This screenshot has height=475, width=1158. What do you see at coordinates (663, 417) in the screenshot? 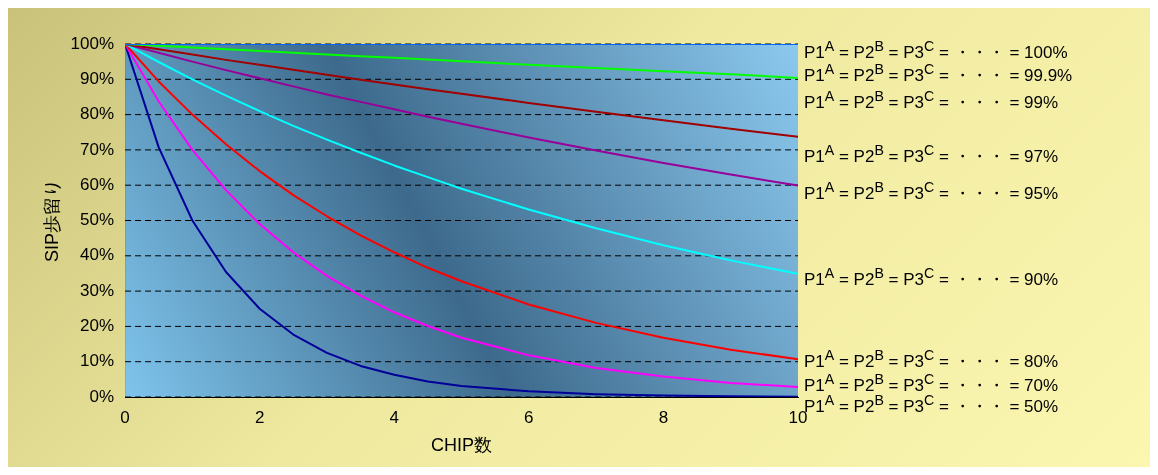
I see `x-tick-label: 8` at bounding box center [663, 417].